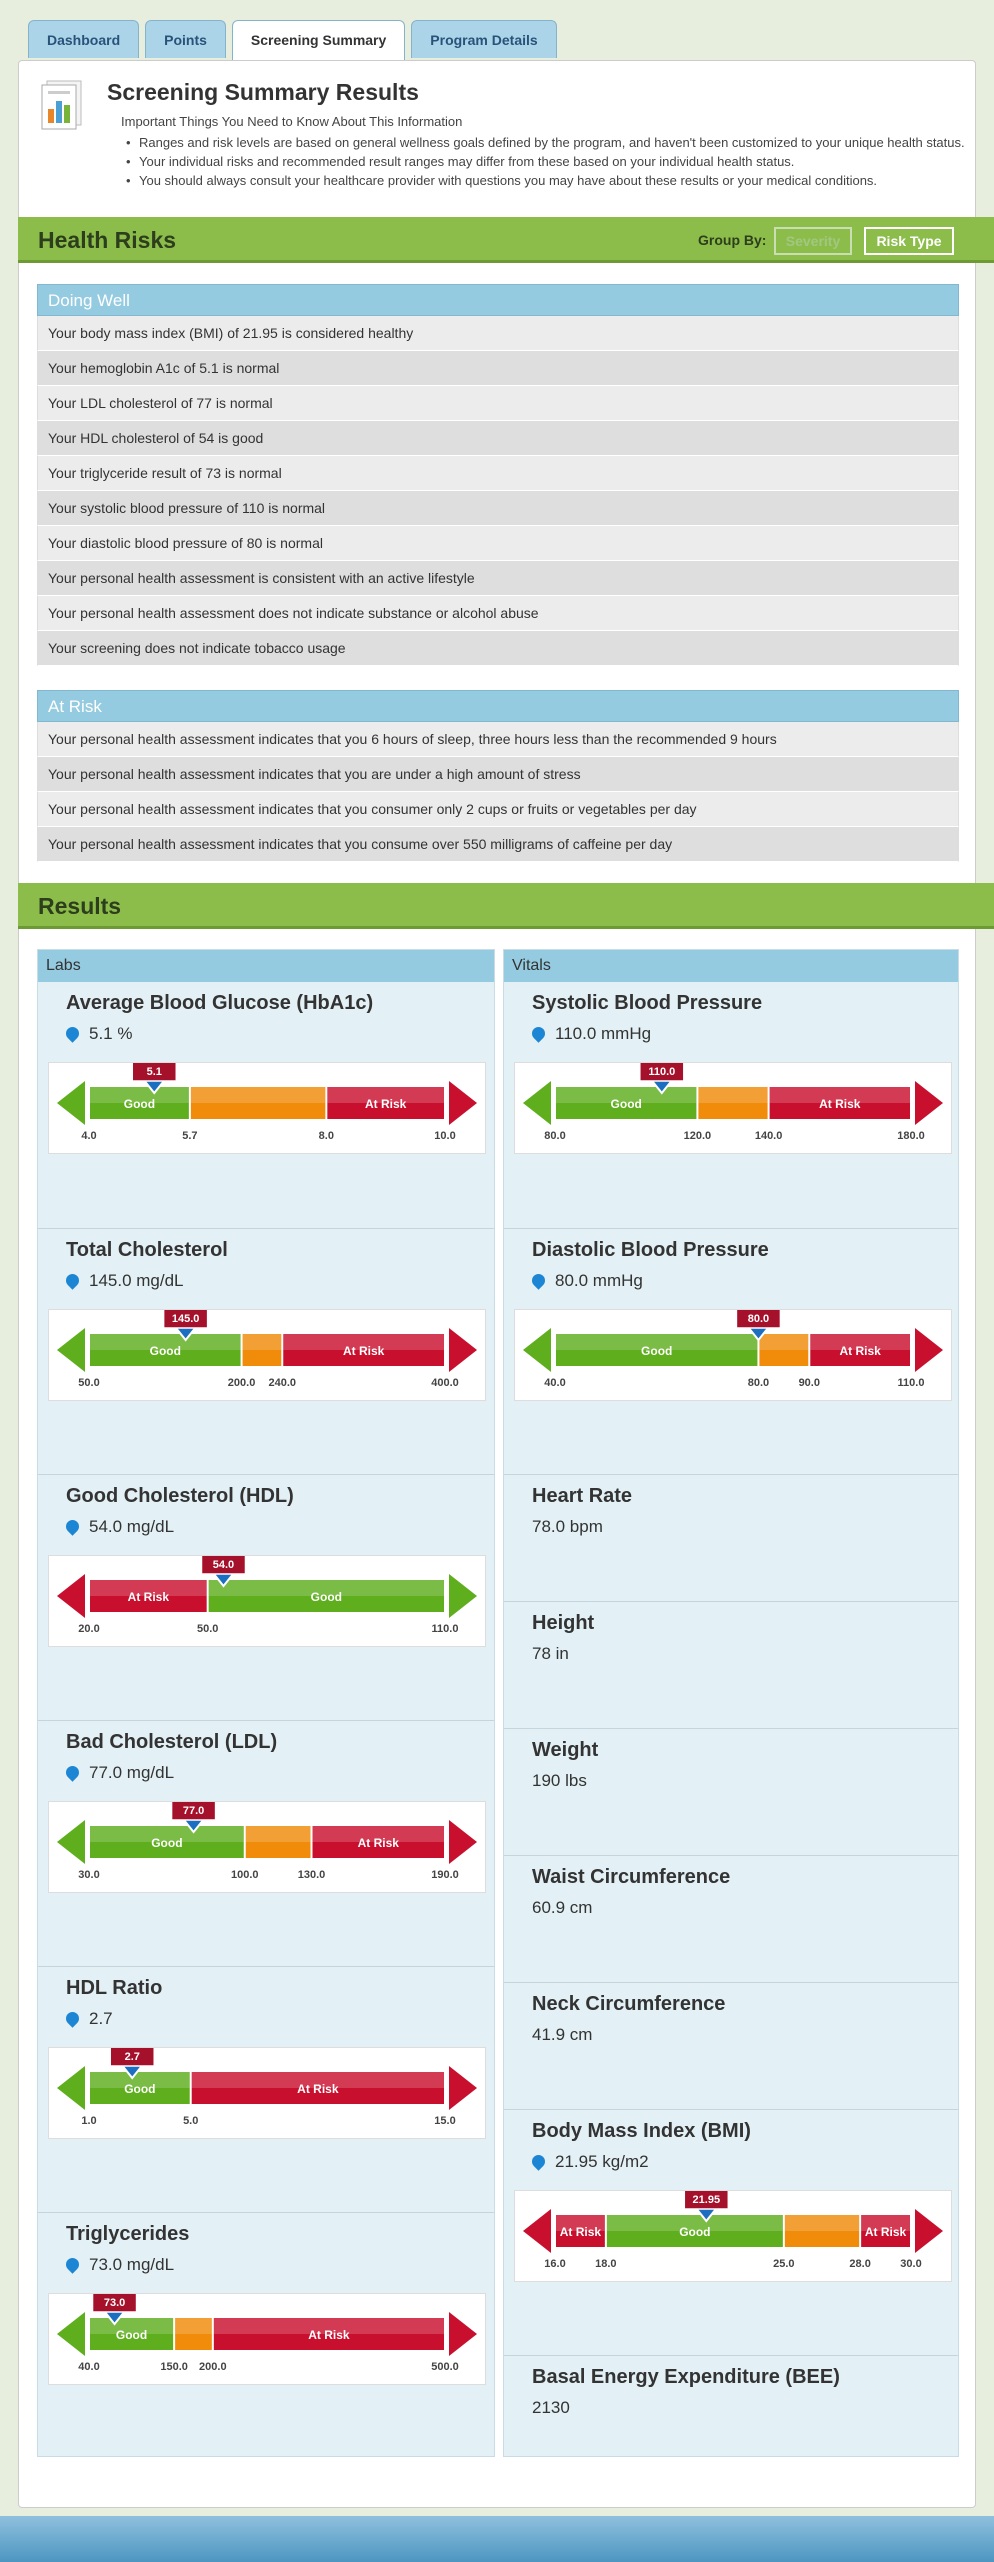 This screenshot has height=2562, width=994. What do you see at coordinates (132, 1772) in the screenshot?
I see `result-value: 77.0 mg/dL` at bounding box center [132, 1772].